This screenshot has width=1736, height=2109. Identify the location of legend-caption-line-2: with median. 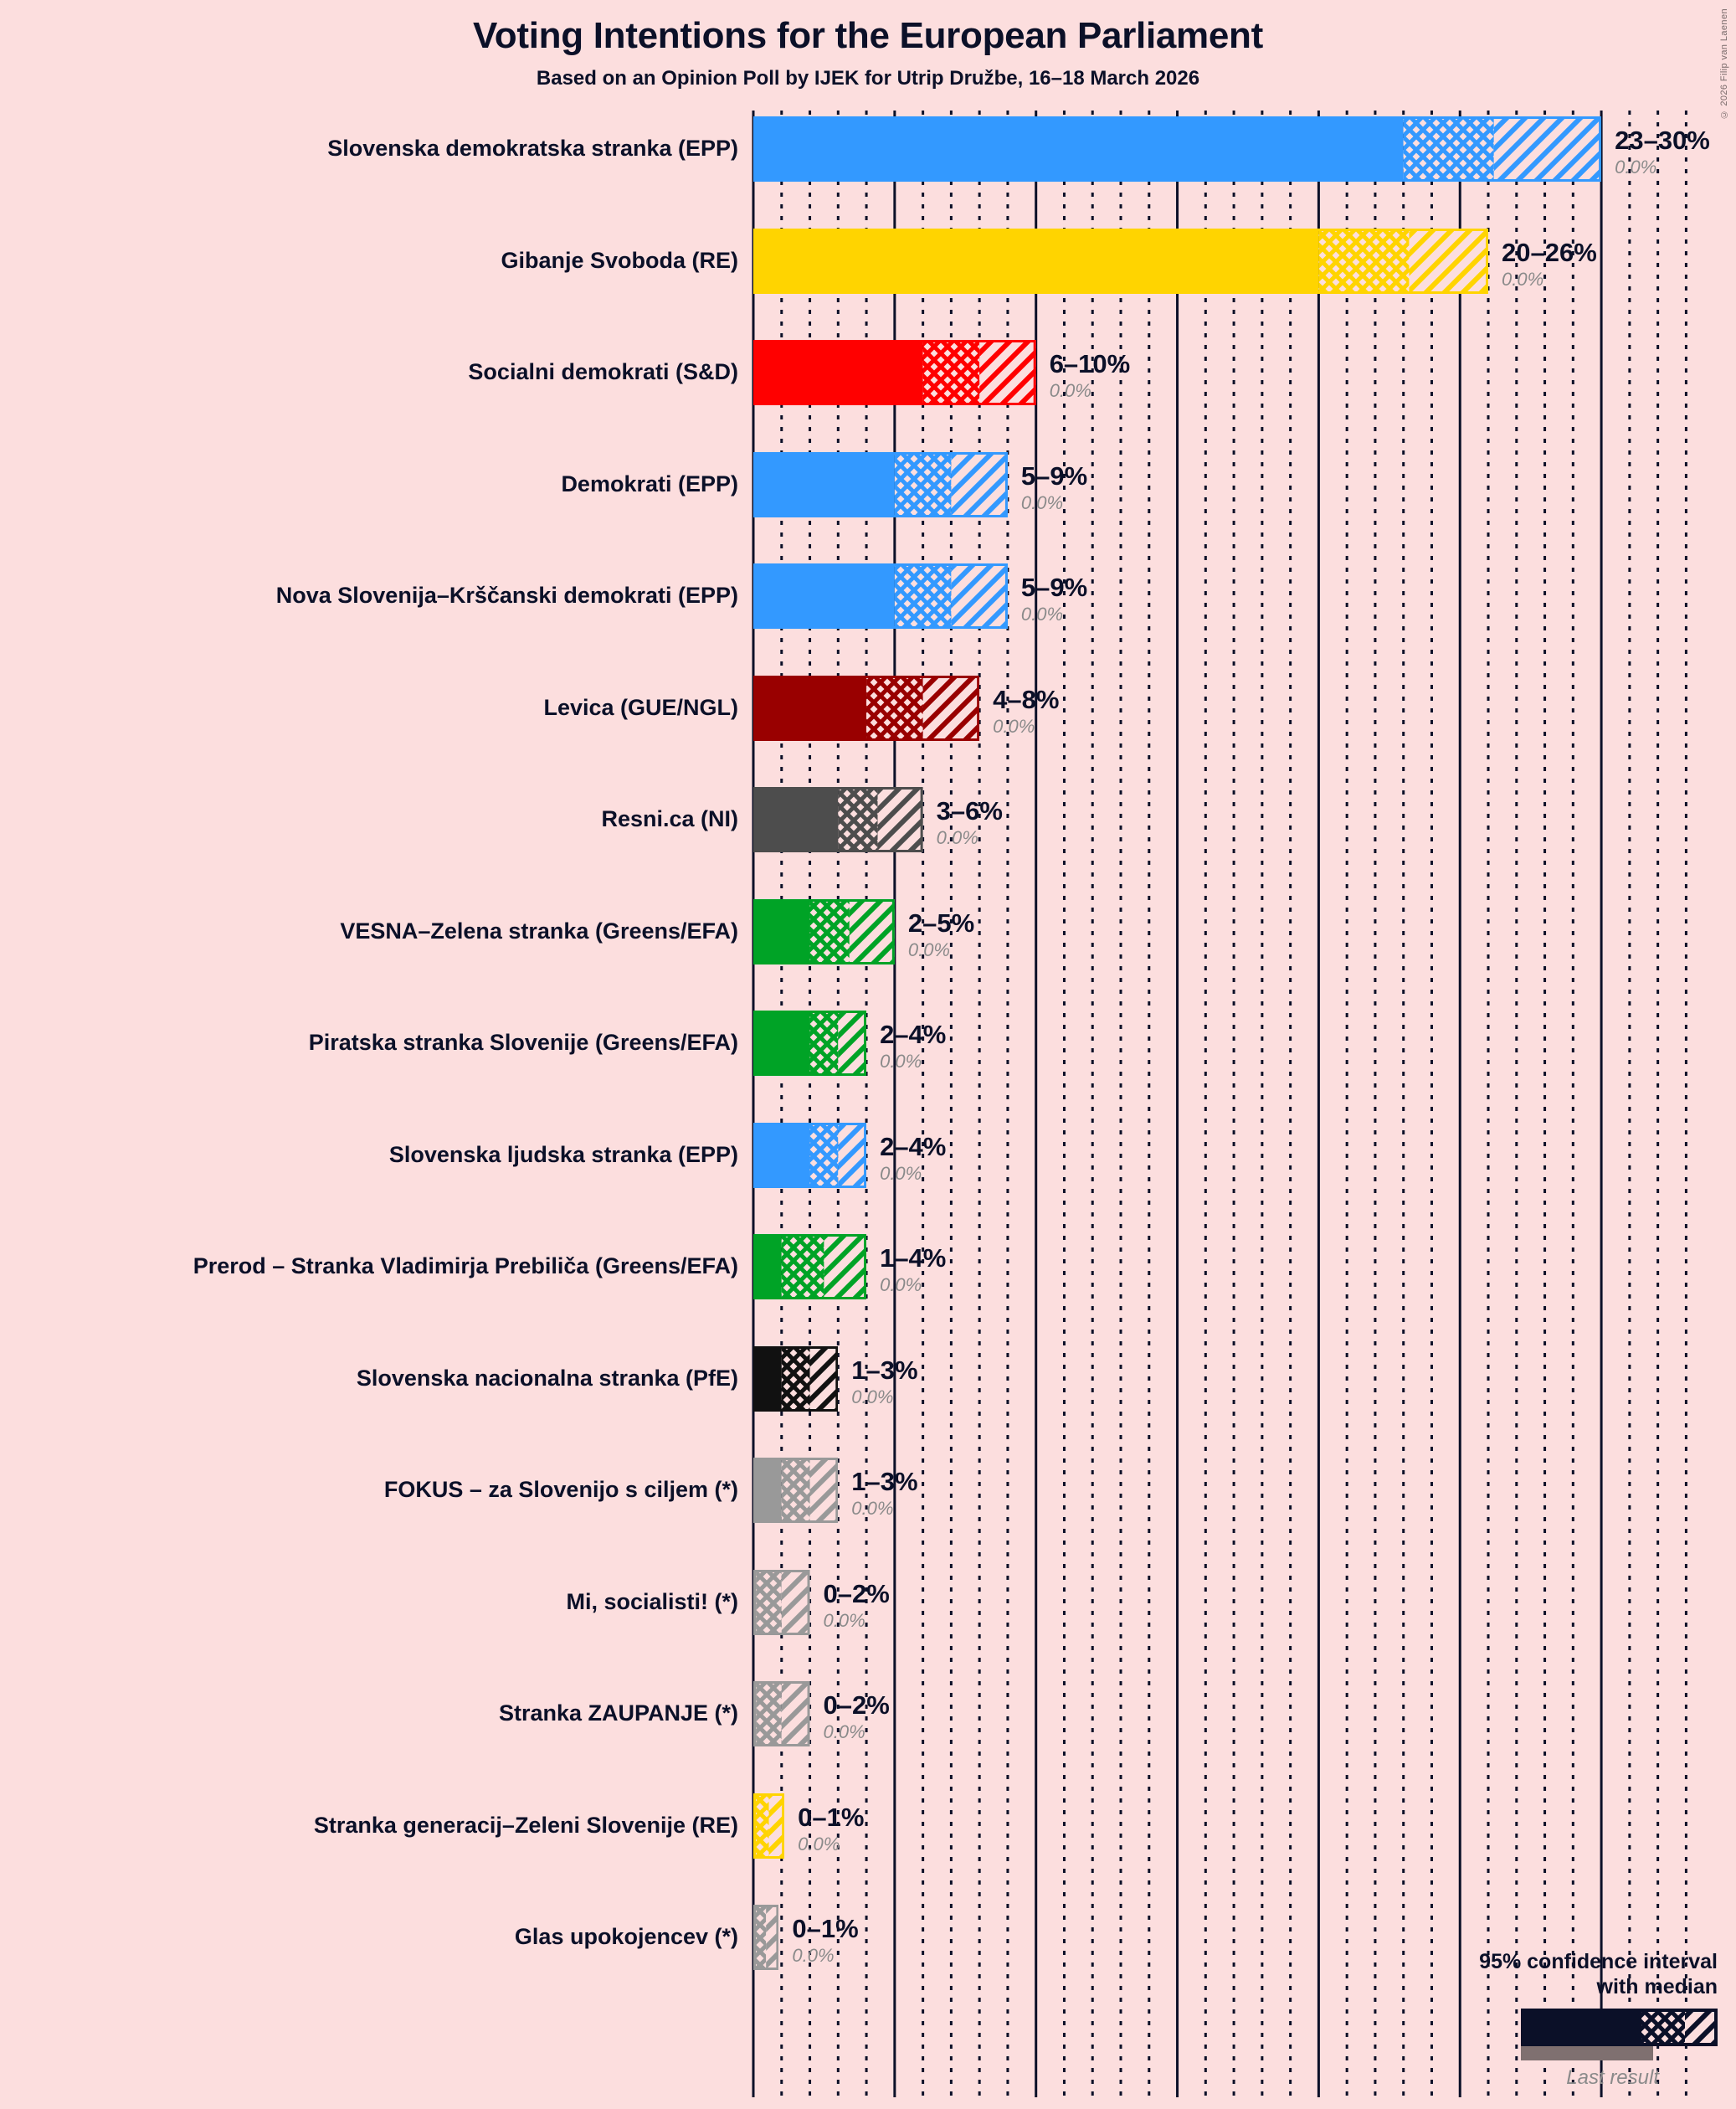
(1657, 1986).